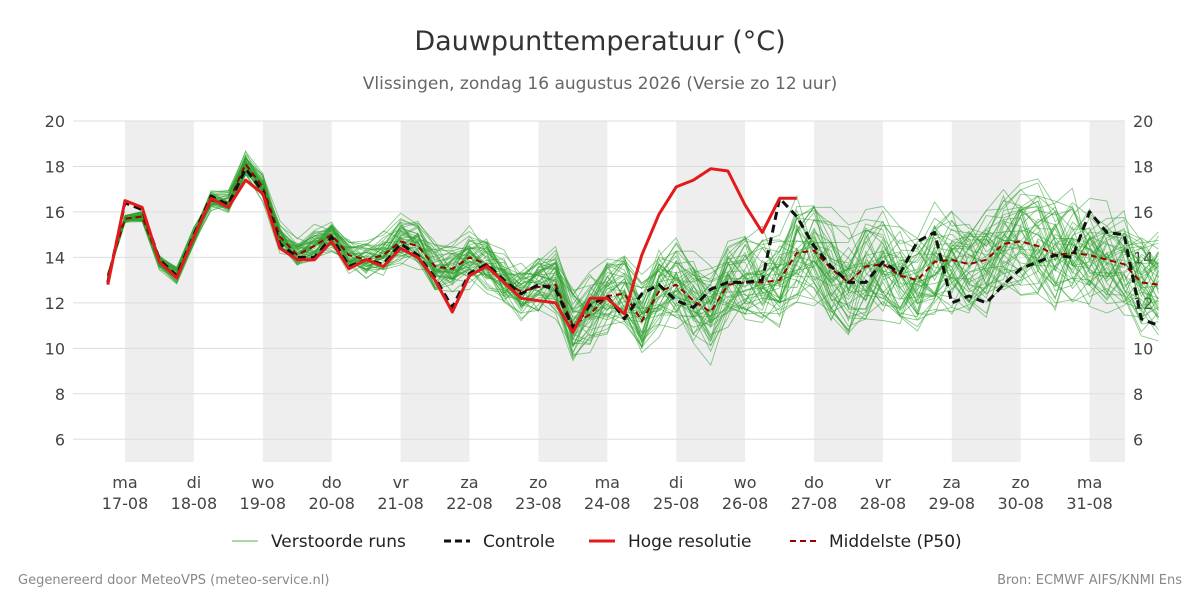  What do you see at coordinates (895, 542) in the screenshot?
I see `legend-median-label: Middelste (P50)` at bounding box center [895, 542].